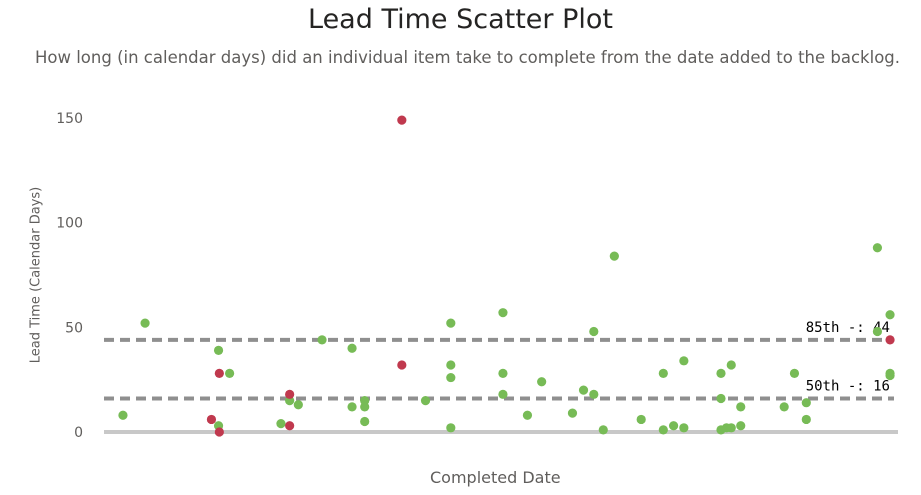  Describe the element at coordinates (69, 119) in the screenshot. I see `y-tick-label: 150` at that location.